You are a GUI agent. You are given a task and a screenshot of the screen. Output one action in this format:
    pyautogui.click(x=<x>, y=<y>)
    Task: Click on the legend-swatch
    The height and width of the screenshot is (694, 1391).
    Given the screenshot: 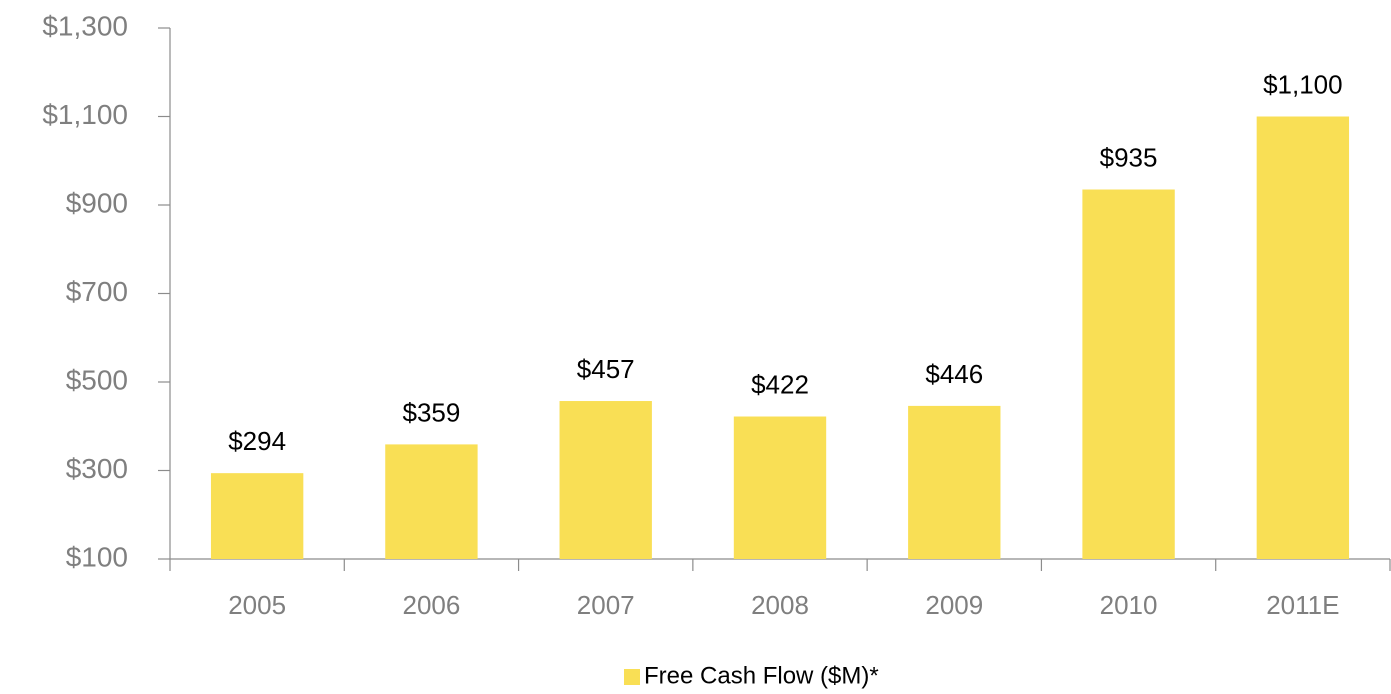 What is the action you would take?
    pyautogui.click(x=632, y=677)
    